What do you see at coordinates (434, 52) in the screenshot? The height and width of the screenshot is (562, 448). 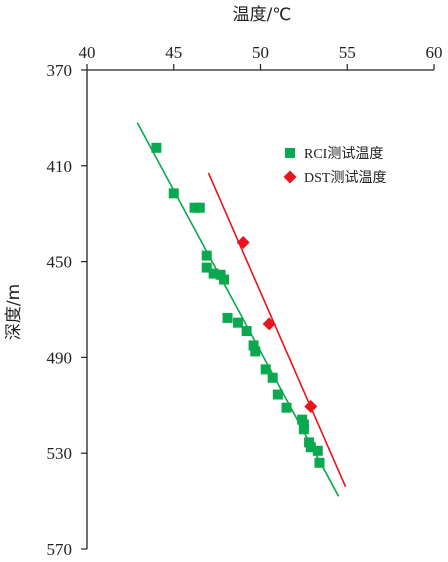 I see `x-tick-label: 60` at bounding box center [434, 52].